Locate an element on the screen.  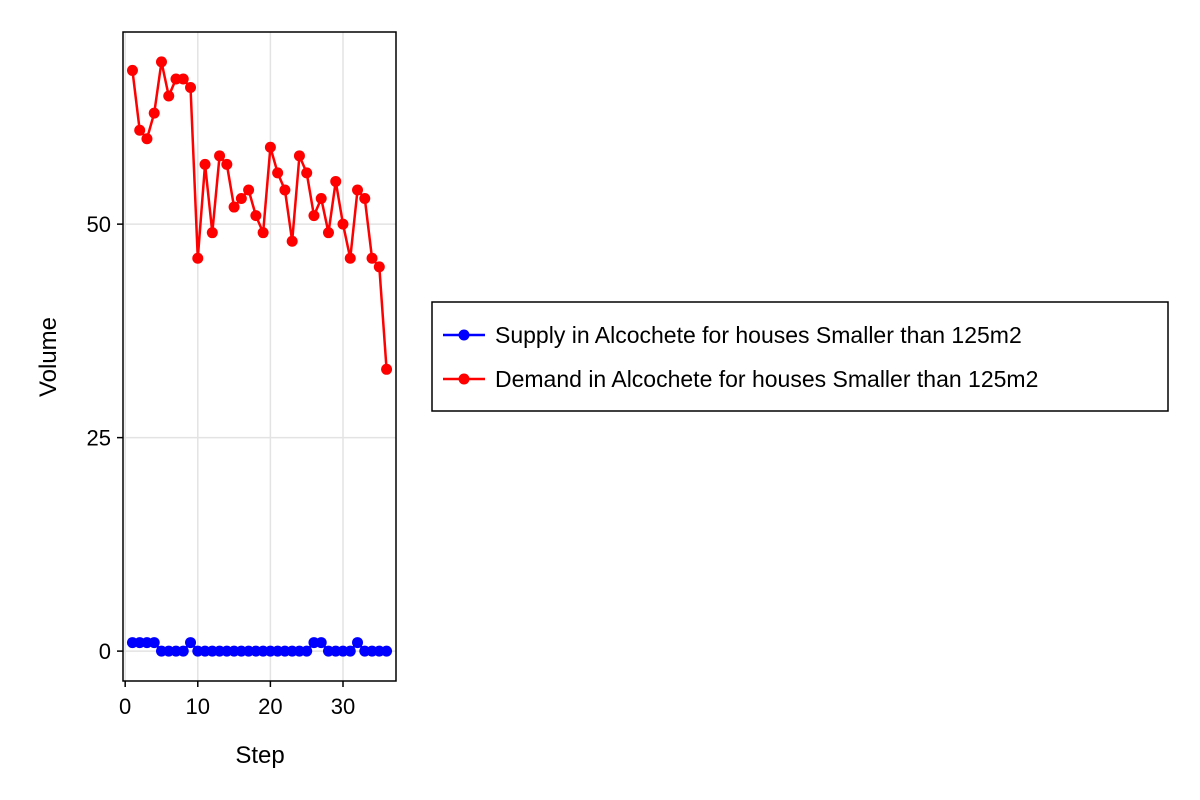
legend-swatch-supply-marker is located at coordinates (464, 335).